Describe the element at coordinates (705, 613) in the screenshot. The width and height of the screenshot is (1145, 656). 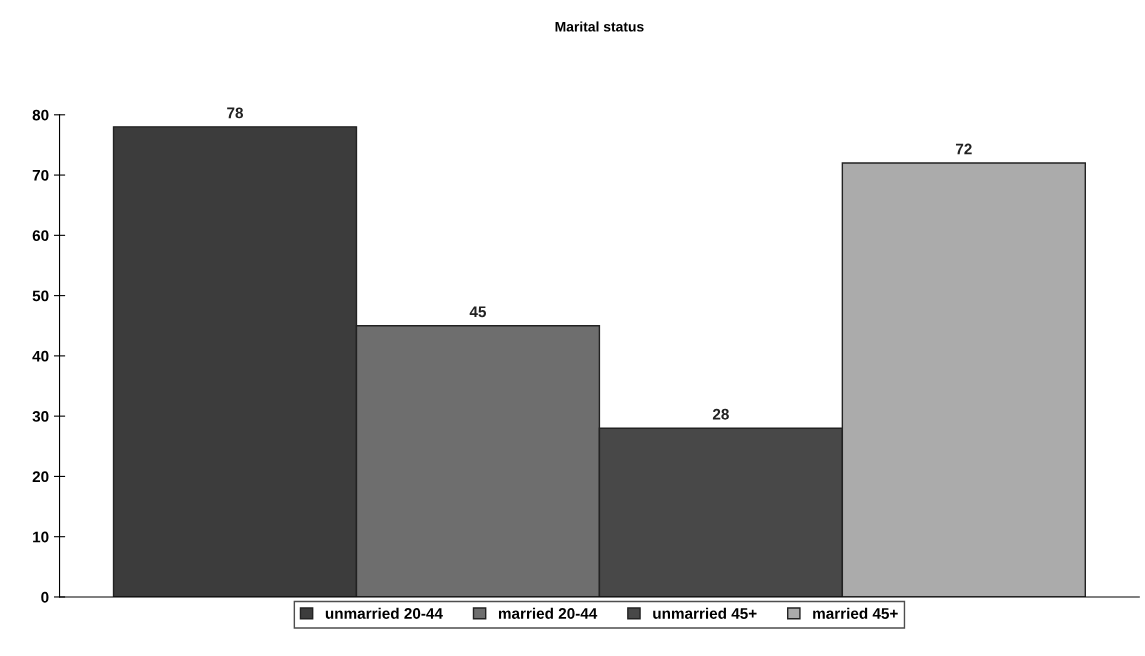
I see `legend-label: unmarried 45+` at that location.